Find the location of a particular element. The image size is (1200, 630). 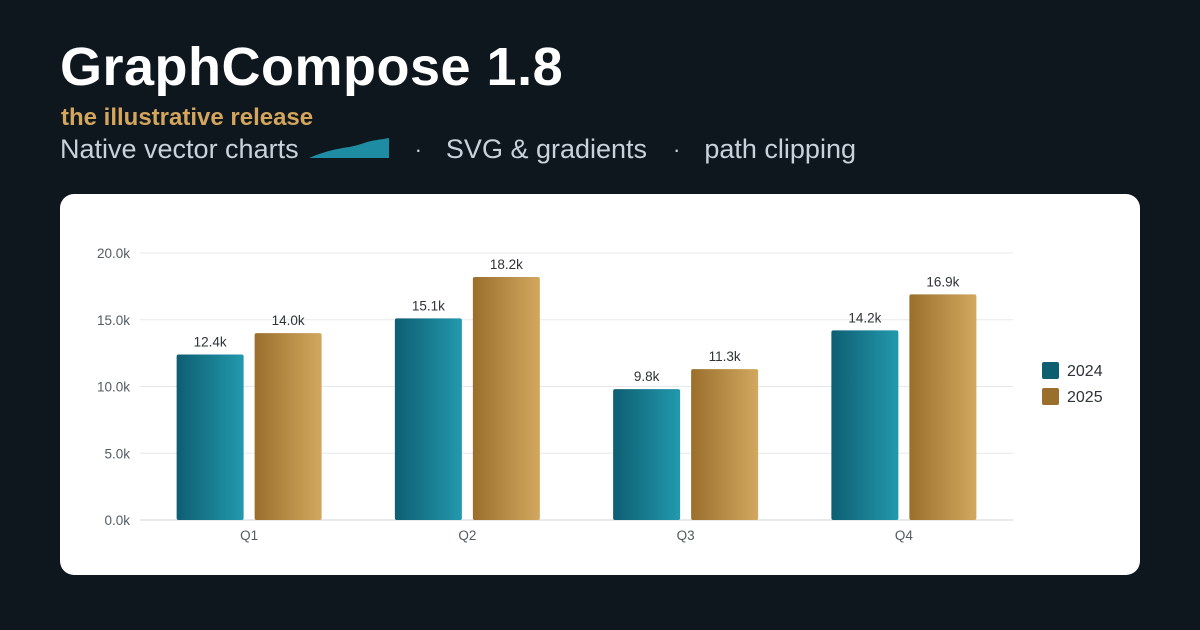

data-label: 15.1k is located at coordinates (428, 305).